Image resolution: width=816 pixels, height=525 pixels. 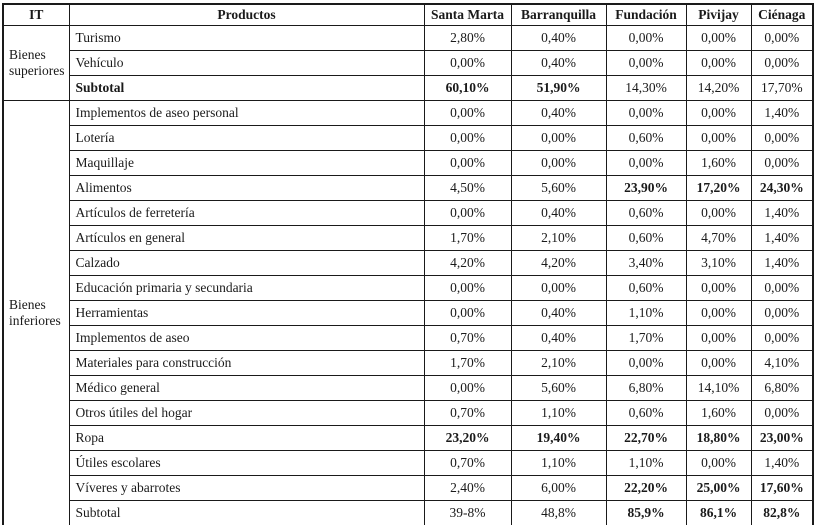 I want to click on value-cell: 48,8%, so click(x=558, y=512).